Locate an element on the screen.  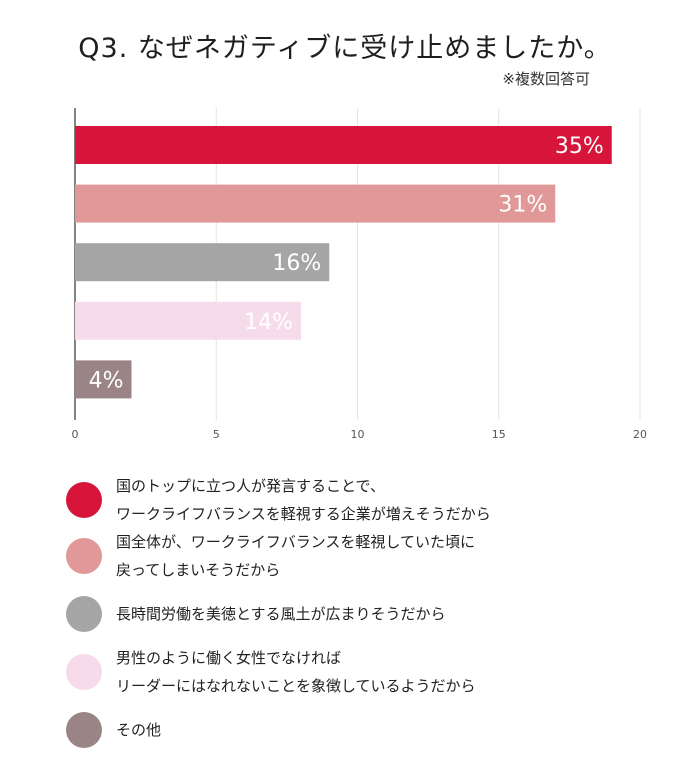
bar-value-label: 31% is located at coordinates (522, 205).